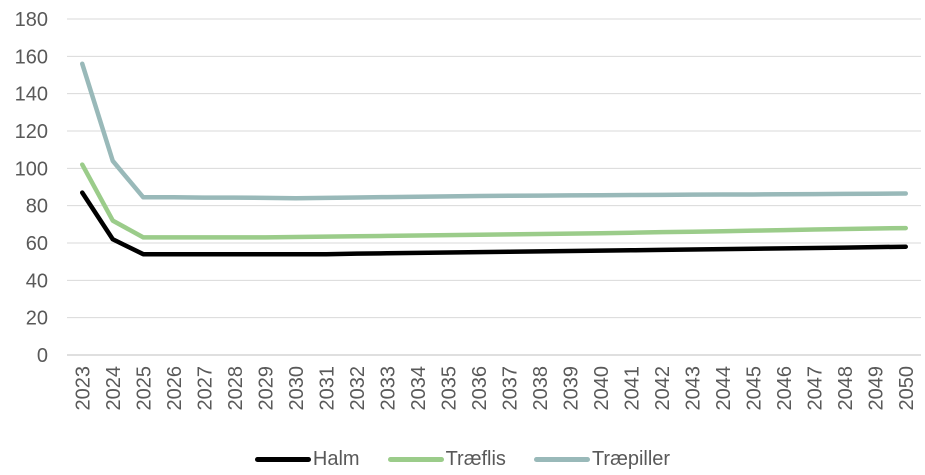  What do you see at coordinates (31, 57) in the screenshot?
I see `y-tick-label: 160` at bounding box center [31, 57].